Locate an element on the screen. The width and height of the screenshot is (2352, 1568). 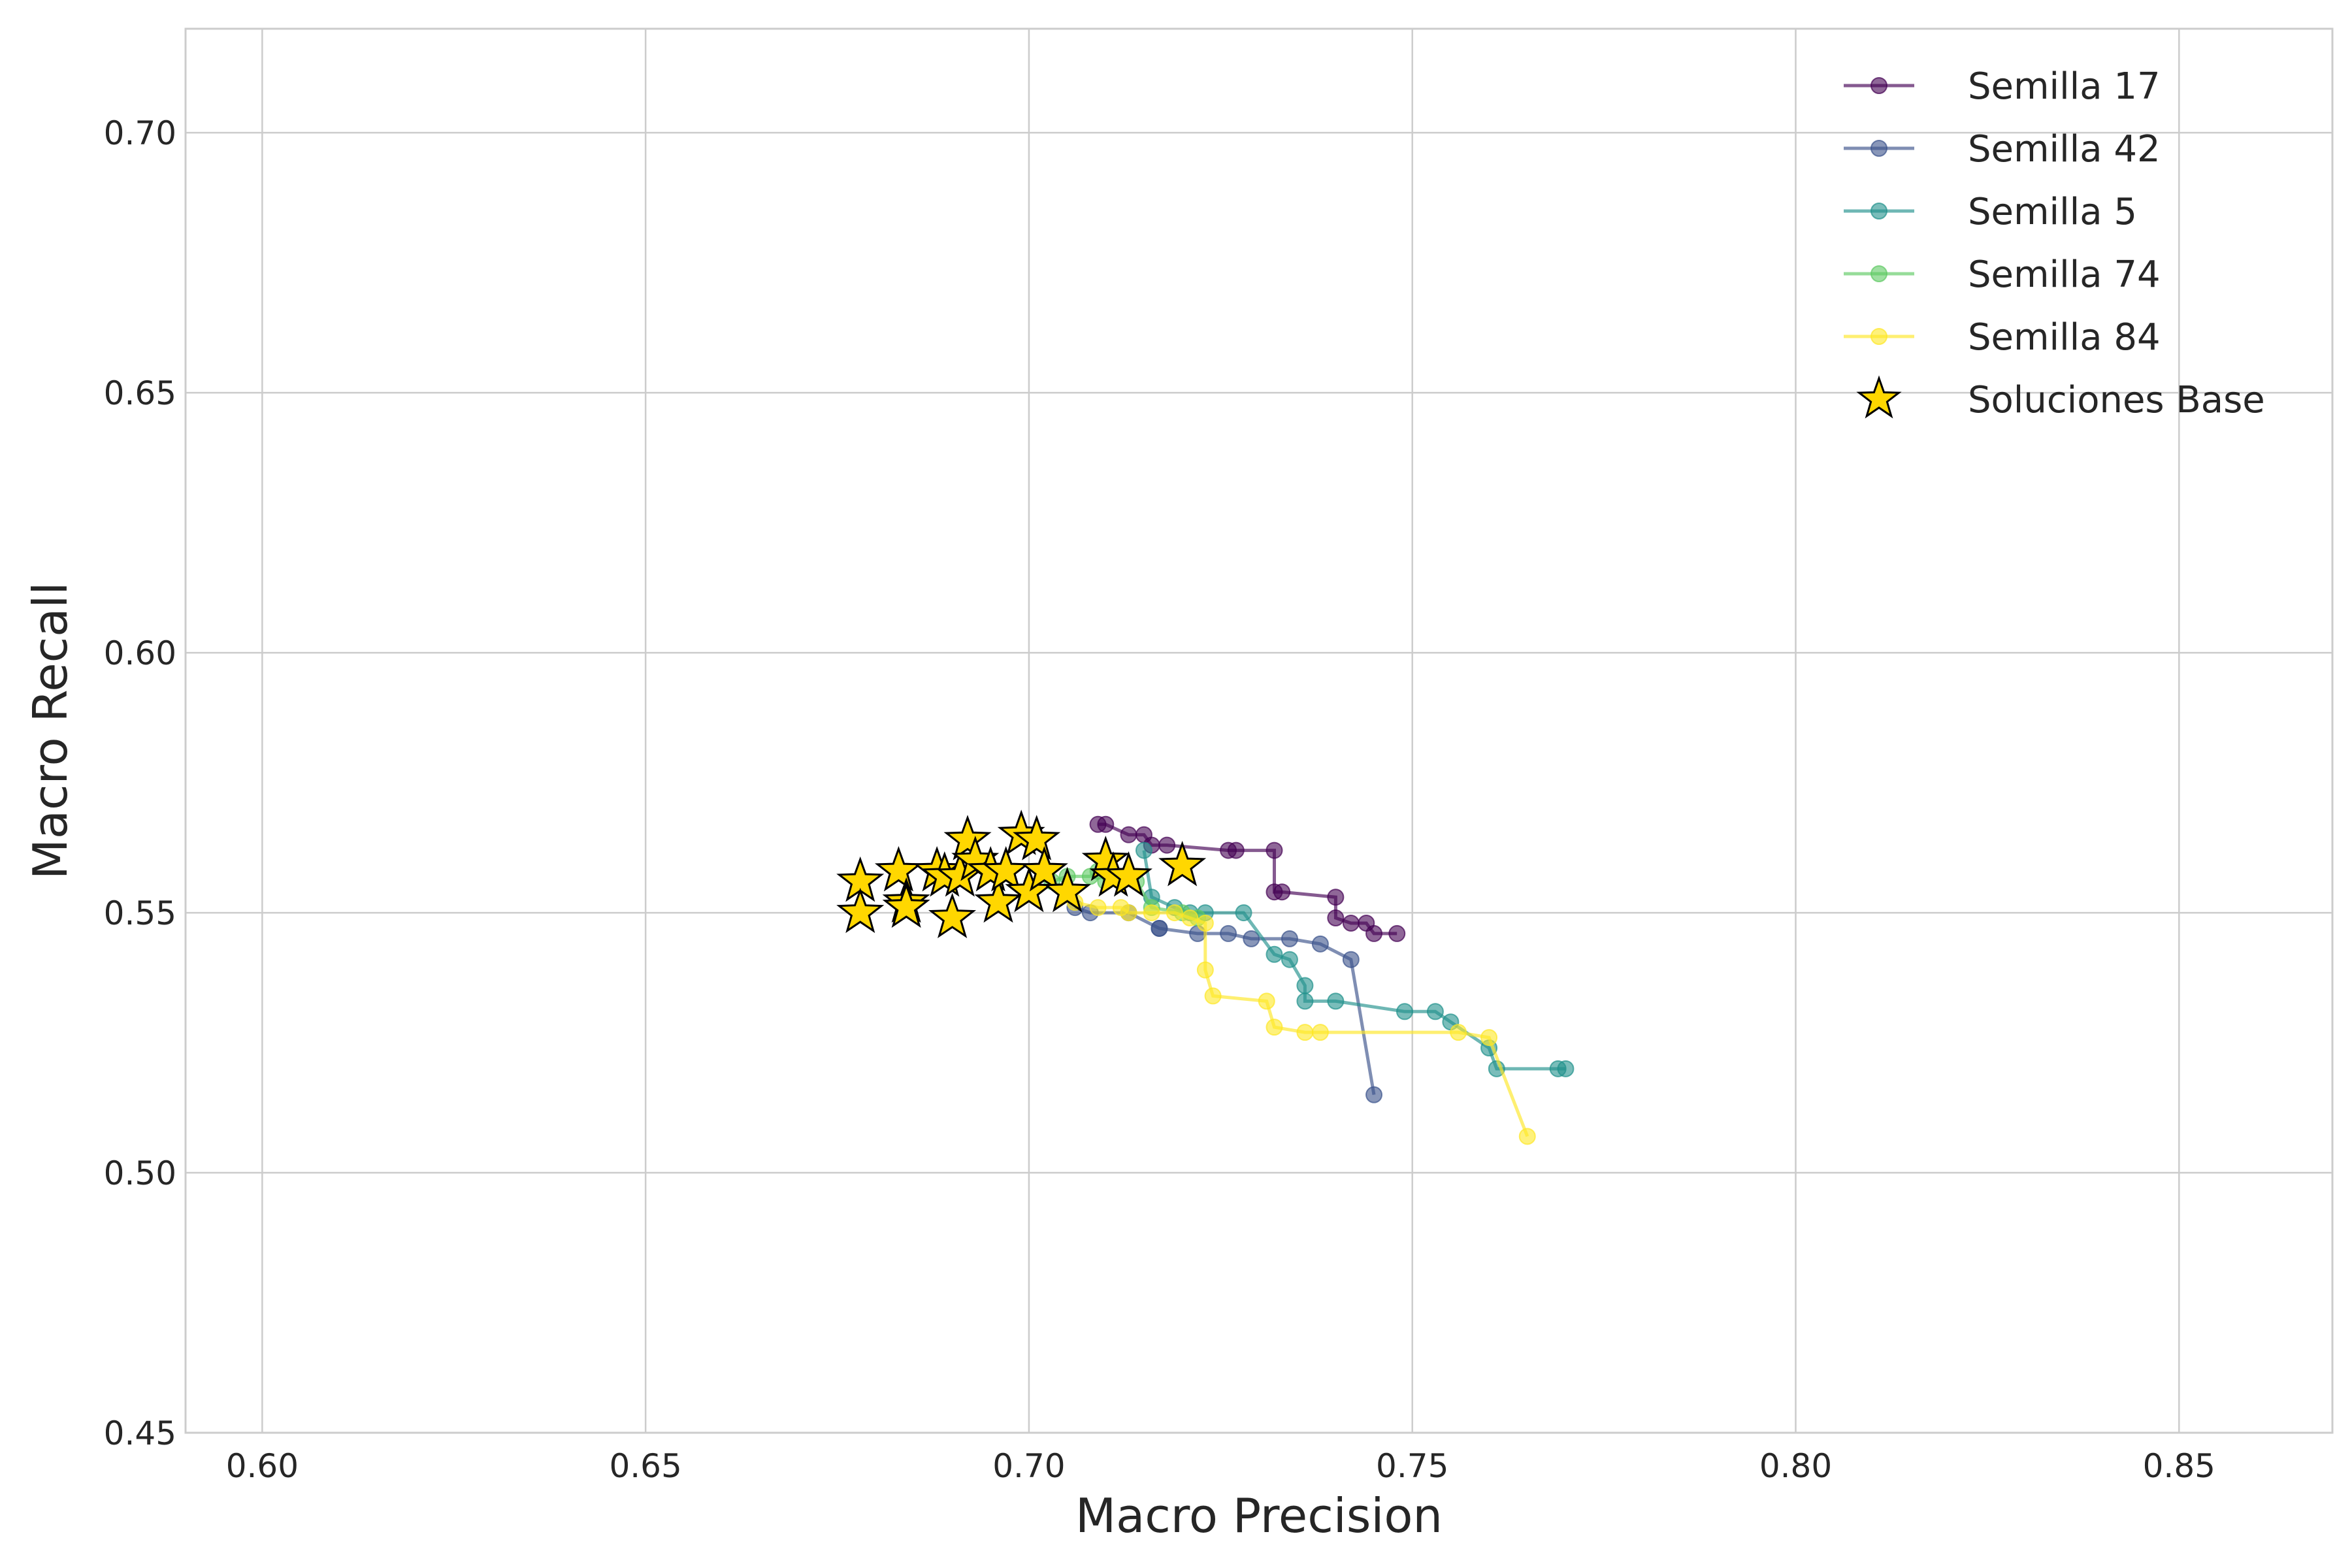
x-tick-label: 0.60 is located at coordinates (262, 1466).